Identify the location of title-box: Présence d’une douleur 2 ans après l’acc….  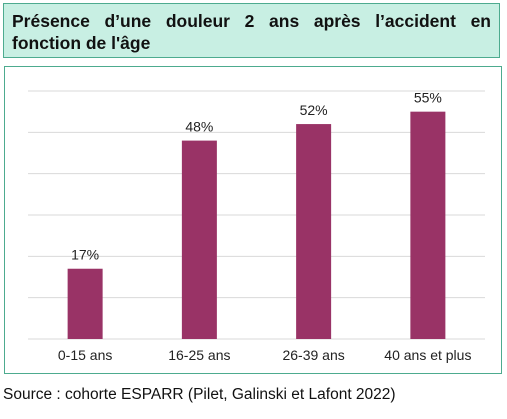
(251, 30).